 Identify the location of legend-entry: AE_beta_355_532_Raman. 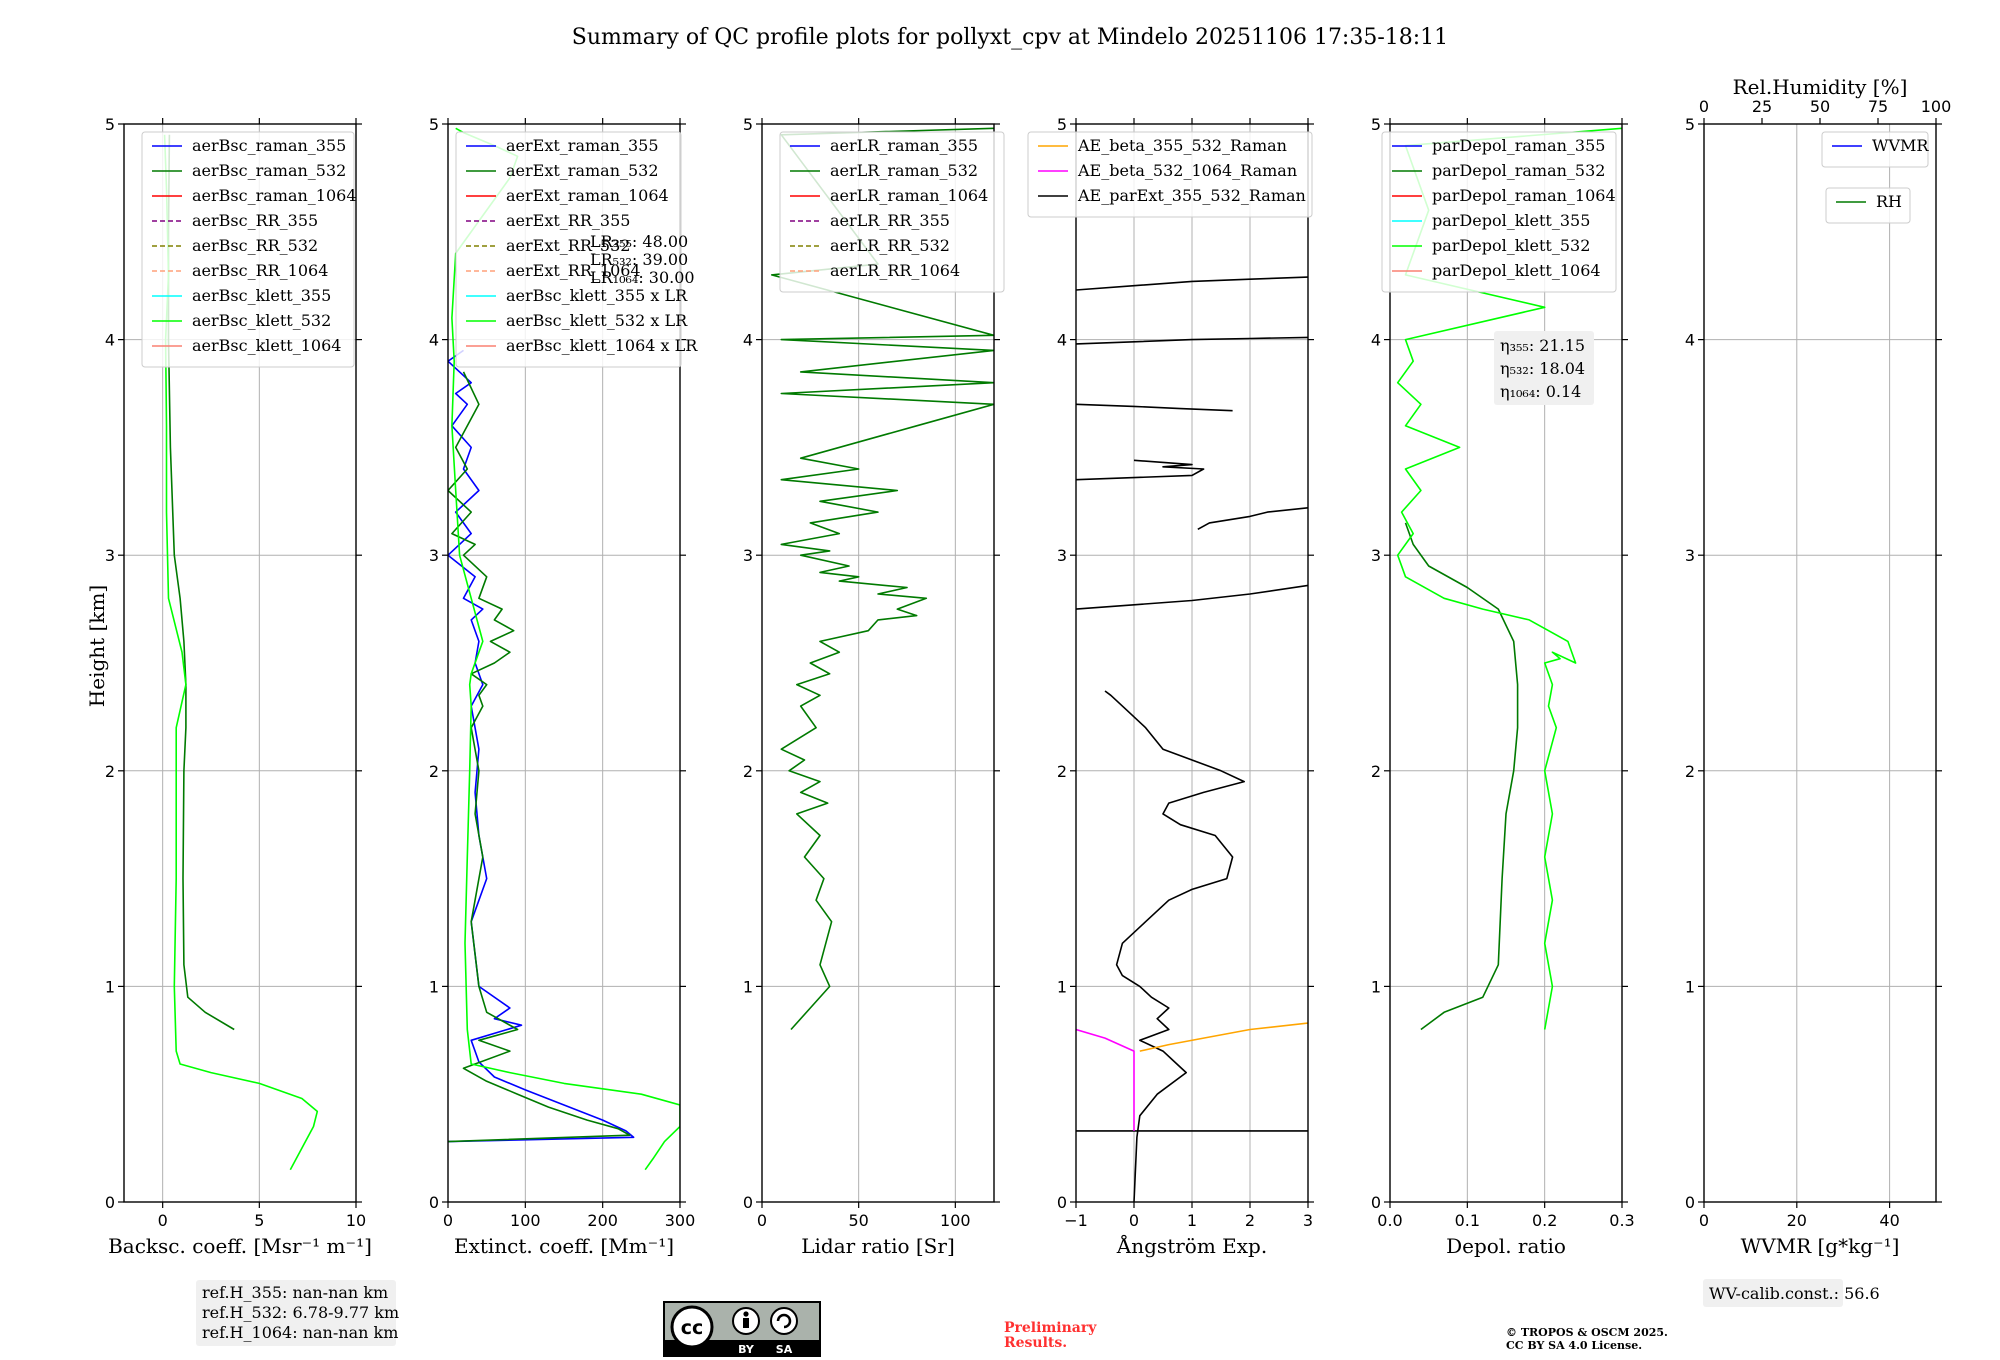
(1182, 145).